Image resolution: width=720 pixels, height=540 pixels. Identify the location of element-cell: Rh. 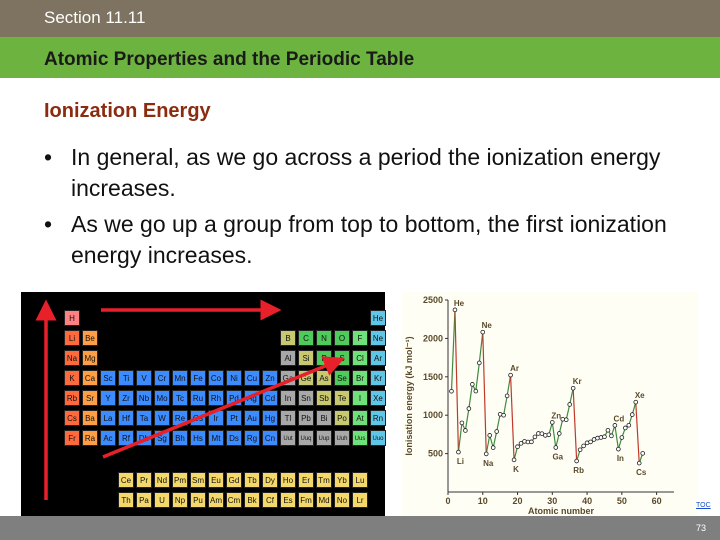
(216, 398).